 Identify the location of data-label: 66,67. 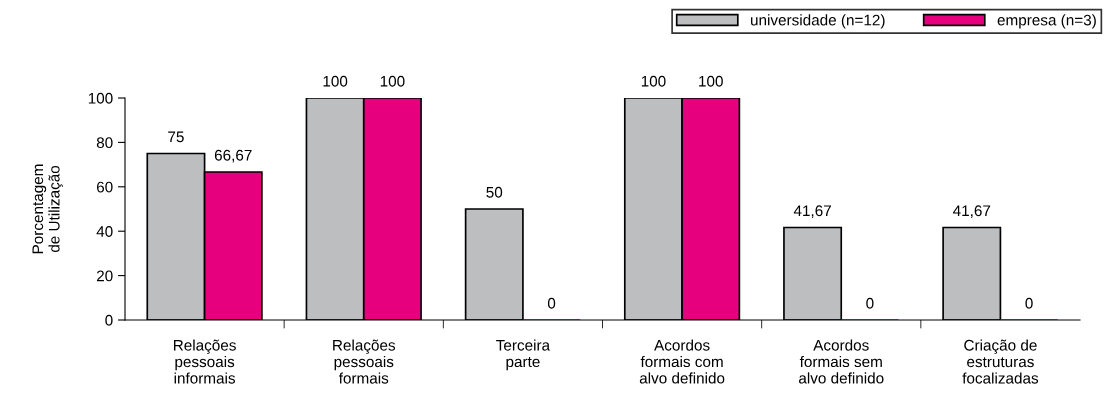
(233, 156).